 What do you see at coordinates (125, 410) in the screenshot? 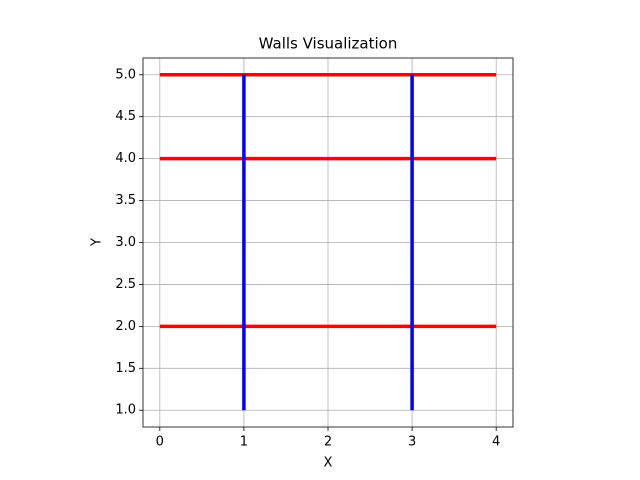
I see `y-tick-label: 1.0` at bounding box center [125, 410].